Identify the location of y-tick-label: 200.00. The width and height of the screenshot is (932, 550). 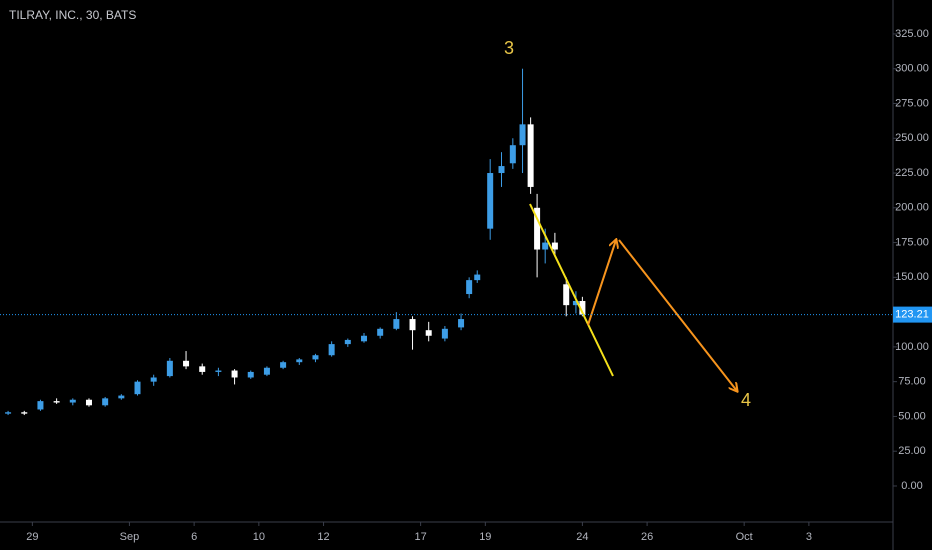
(912, 208).